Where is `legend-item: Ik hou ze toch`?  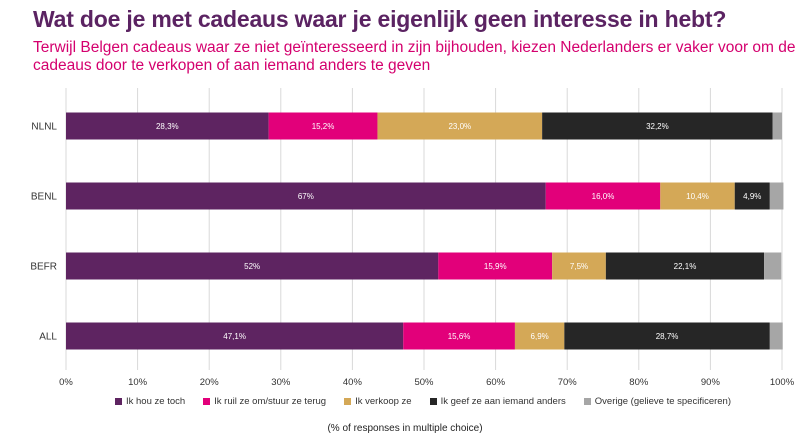 legend-item: Ik hou ze toch is located at coordinates (150, 401).